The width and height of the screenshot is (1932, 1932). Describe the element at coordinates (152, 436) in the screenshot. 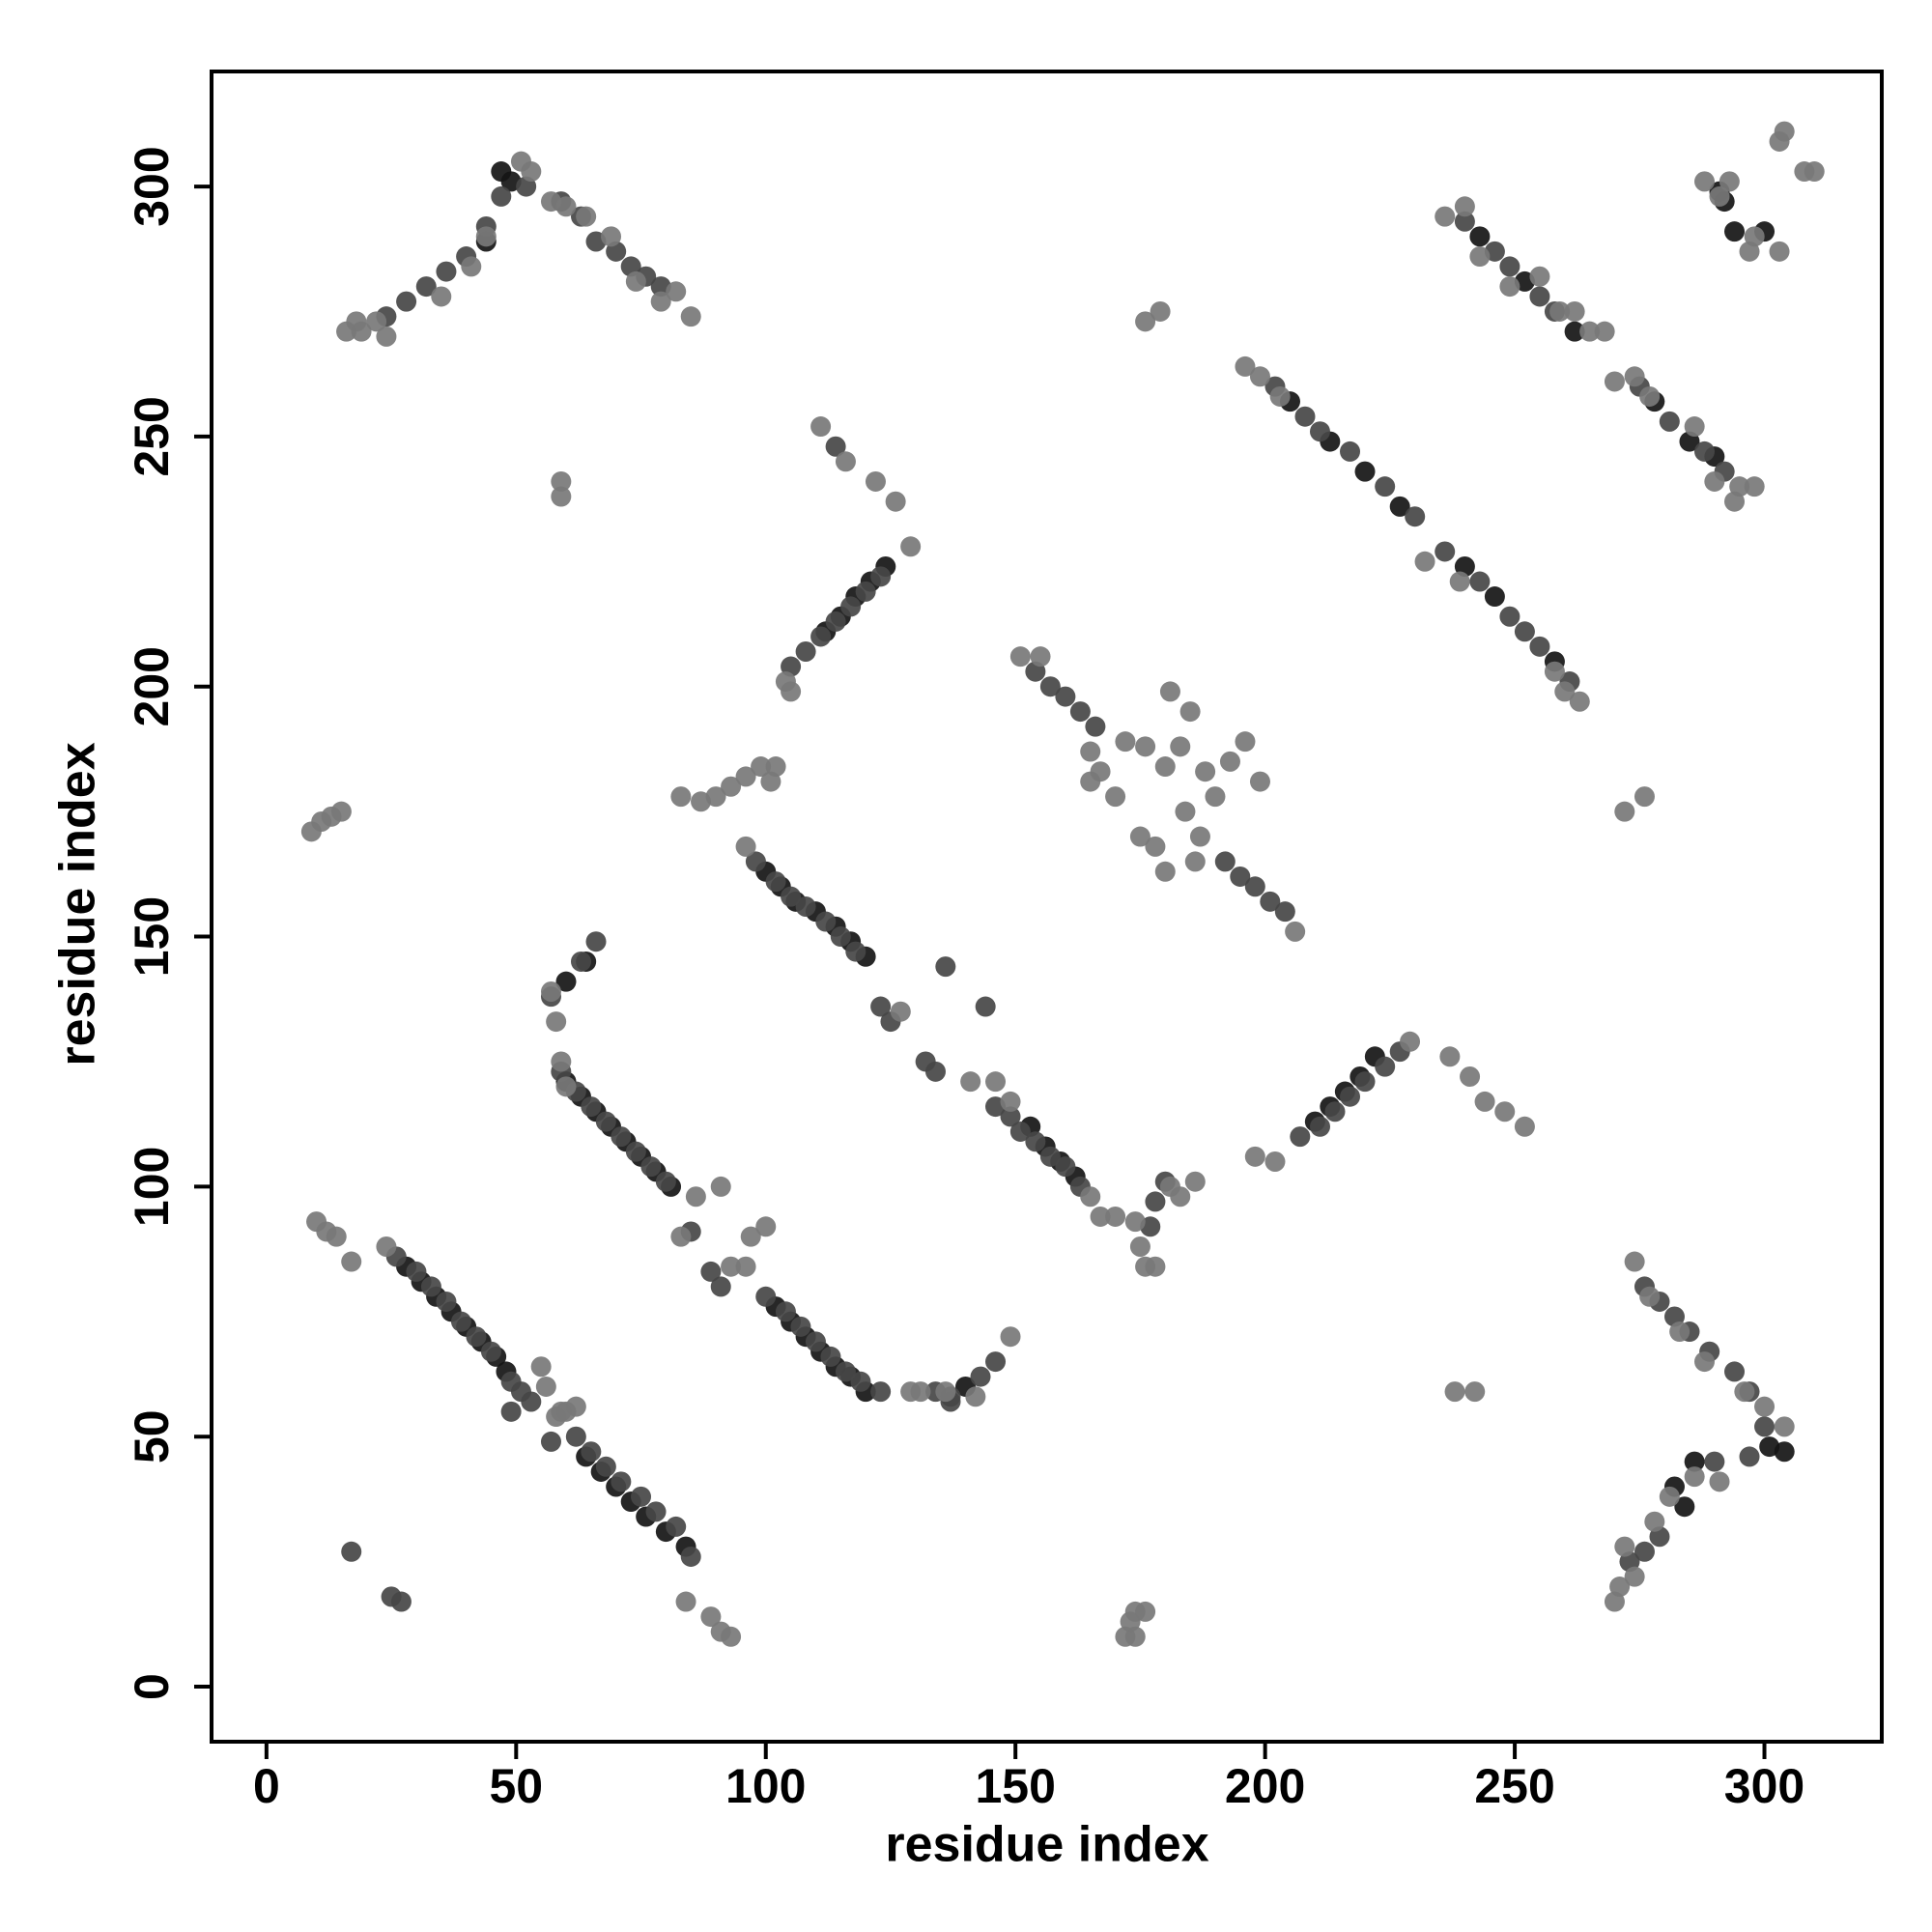

I see `y-tick-label: 250` at that location.